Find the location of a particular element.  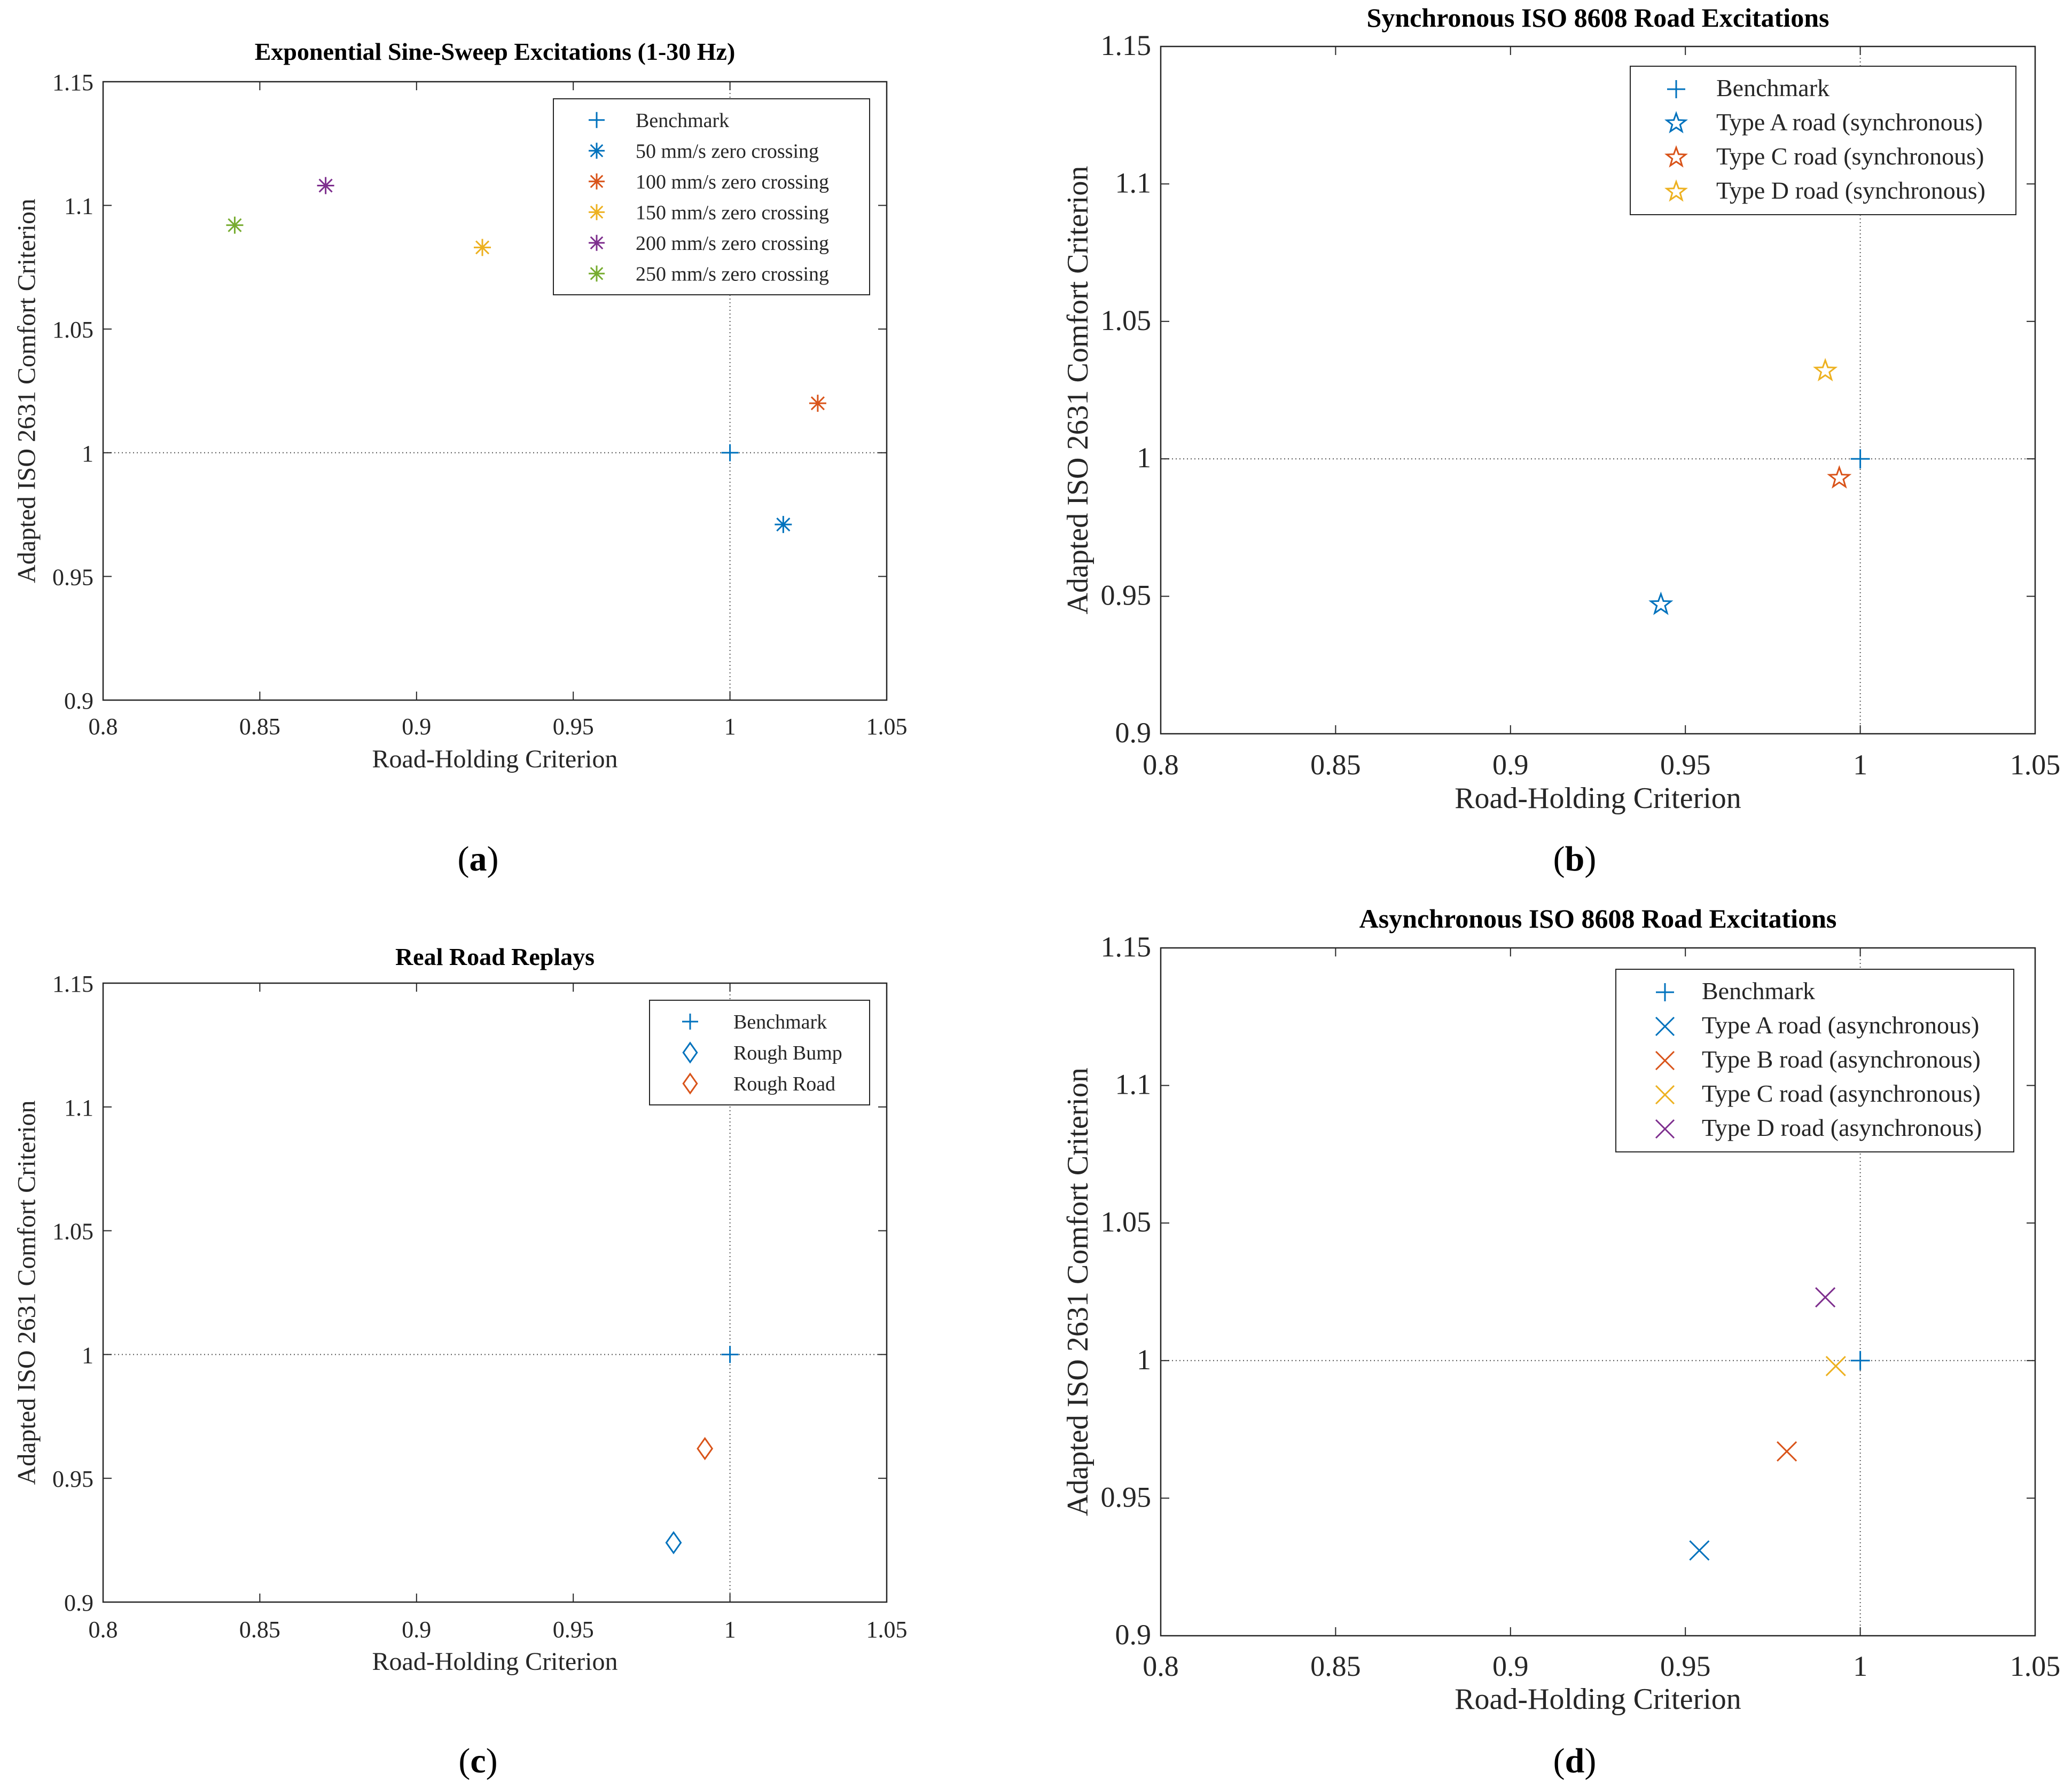

legend-entry-label: 50 mm/s zero crossing is located at coordinates (727, 151).